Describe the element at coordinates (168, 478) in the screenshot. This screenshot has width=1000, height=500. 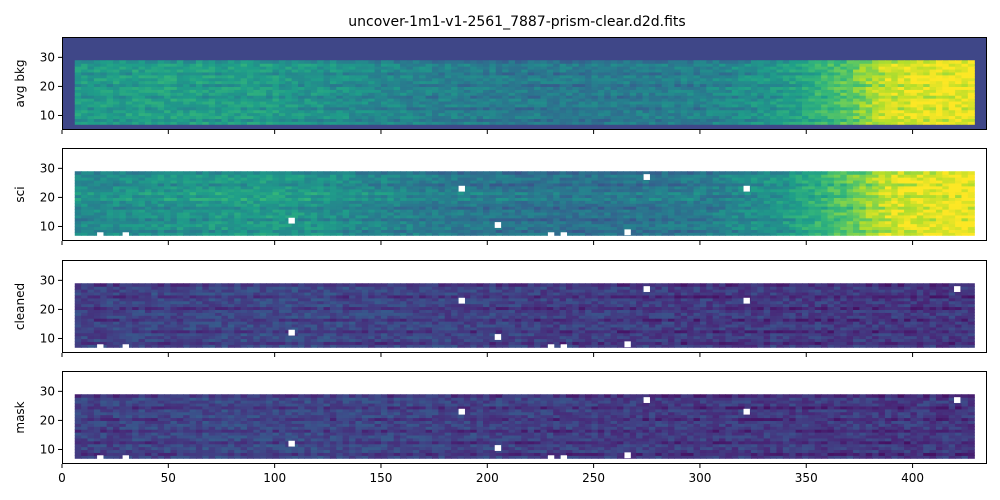
I see `x-tick-label: 50` at that location.